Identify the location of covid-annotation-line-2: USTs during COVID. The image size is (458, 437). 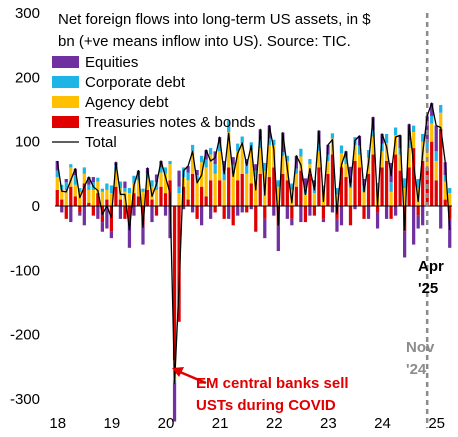
(266, 405).